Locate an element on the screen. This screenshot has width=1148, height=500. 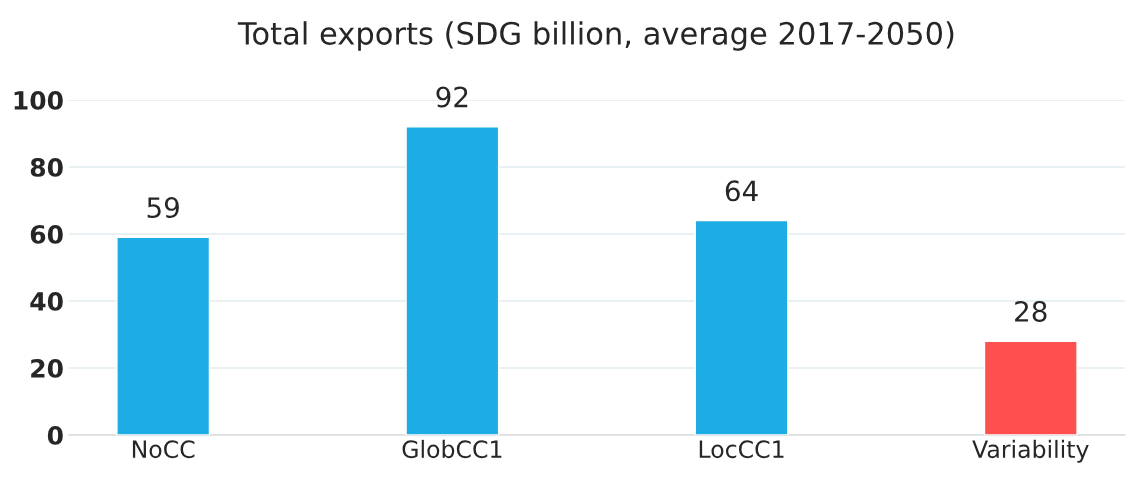
y-tick-label: 80 is located at coordinates (46, 167).